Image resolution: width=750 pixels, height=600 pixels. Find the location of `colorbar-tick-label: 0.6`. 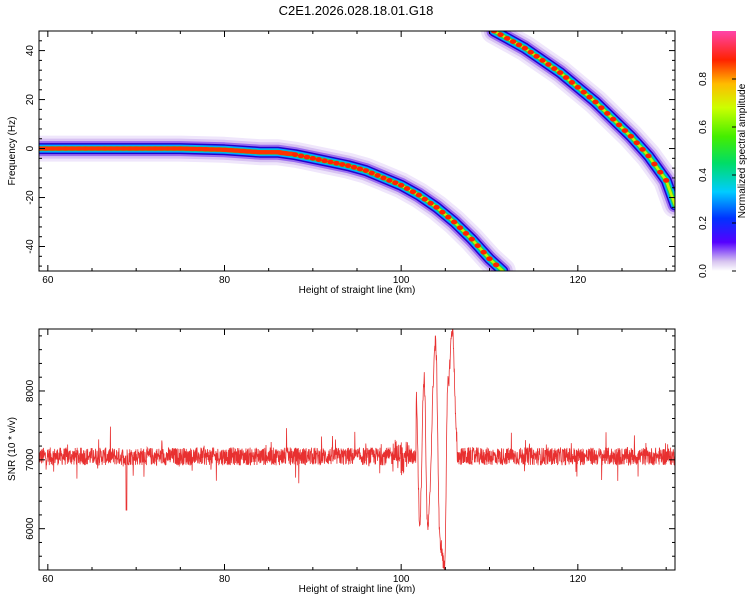

colorbar-tick-label: 0.6 is located at coordinates (703, 127).